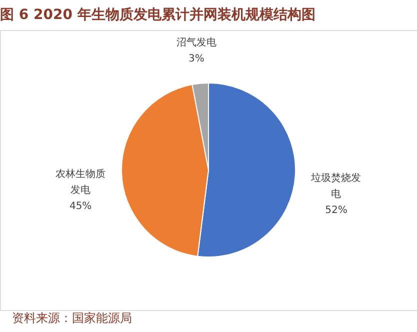  What do you see at coordinates (72, 318) in the screenshot?
I see `text: 资料来源：国家能源局` at bounding box center [72, 318].